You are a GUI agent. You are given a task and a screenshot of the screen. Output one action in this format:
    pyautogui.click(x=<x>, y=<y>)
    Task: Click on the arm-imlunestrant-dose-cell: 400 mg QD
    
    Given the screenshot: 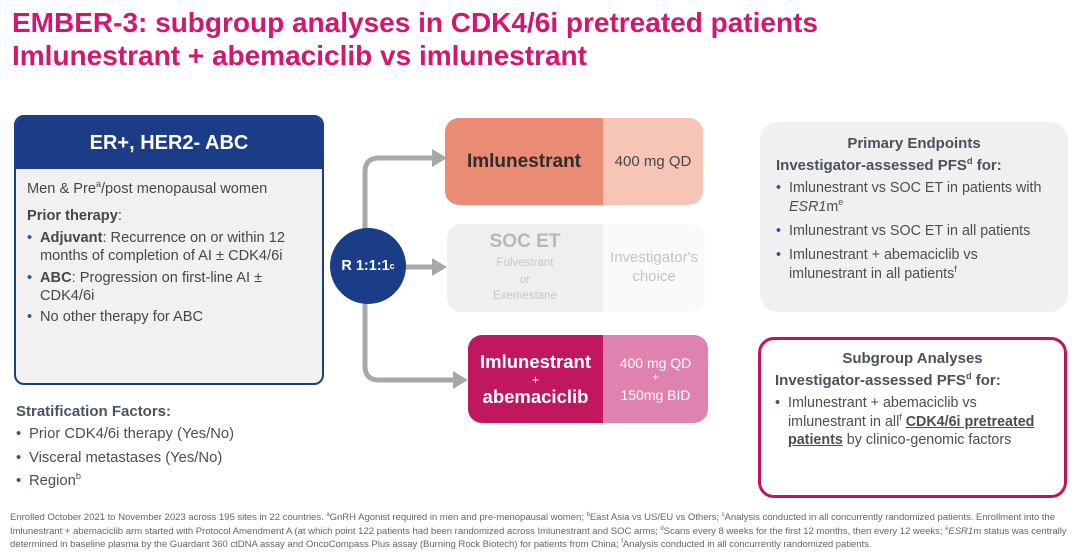 What is the action you would take?
    pyautogui.click(x=653, y=161)
    